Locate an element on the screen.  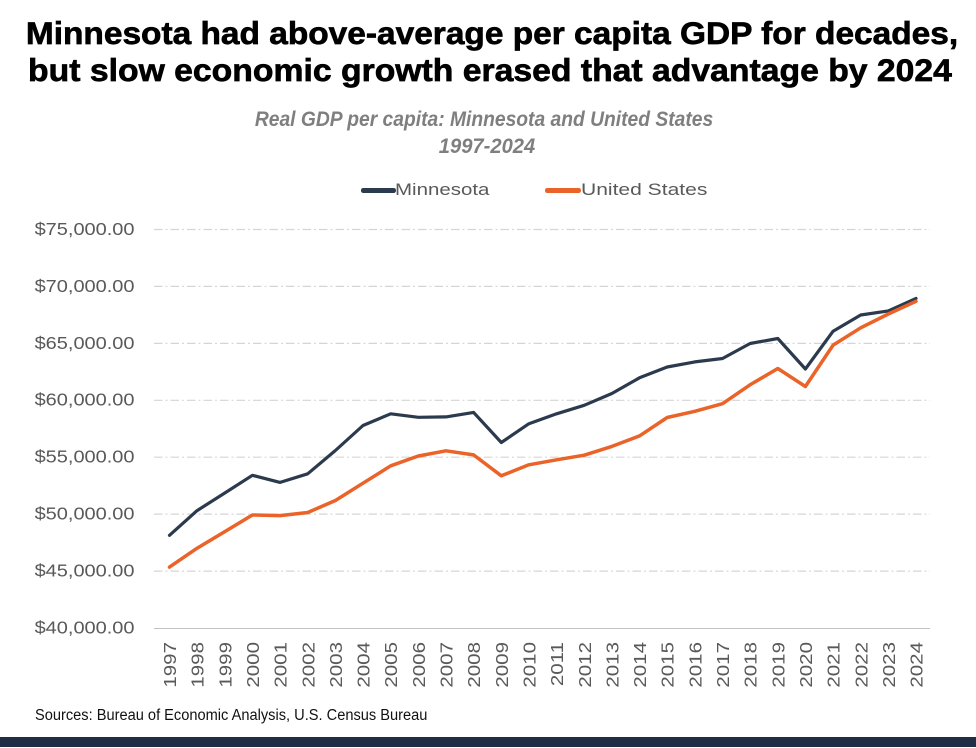
svg-text: 2016 is located at coordinates (696, 665).